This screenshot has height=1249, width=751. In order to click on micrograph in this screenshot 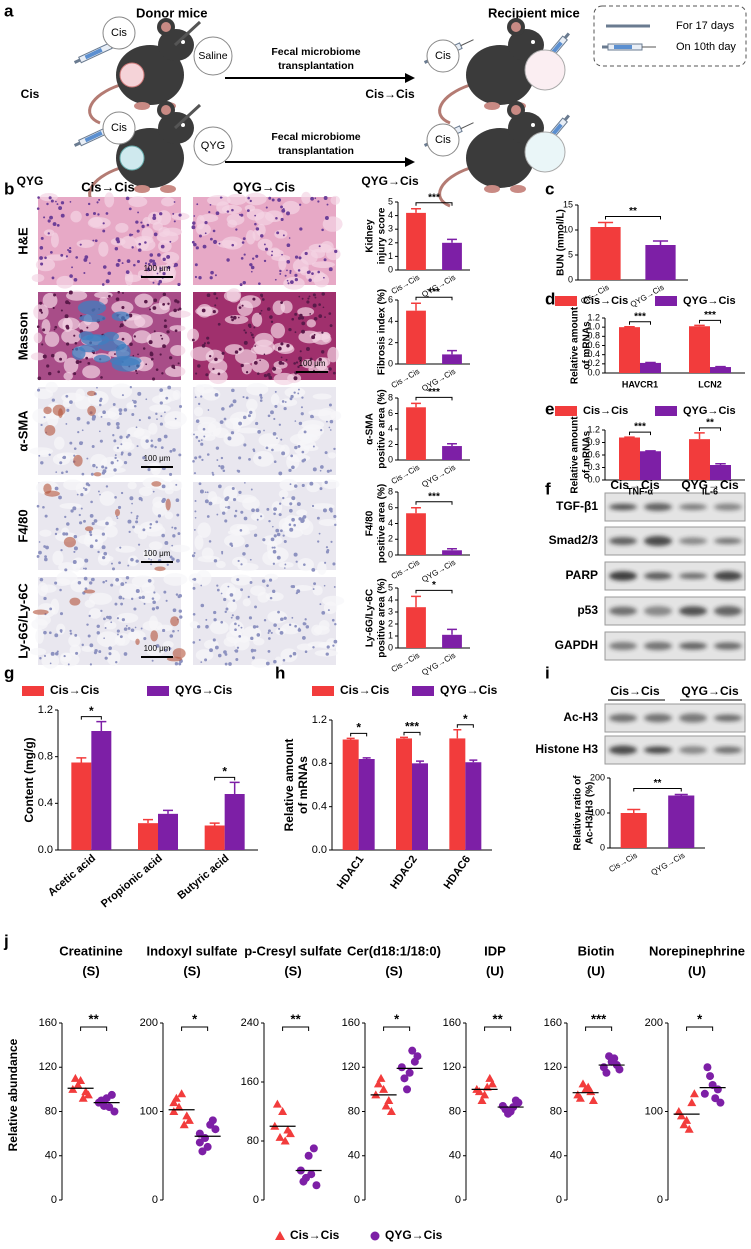, I will do `click(265, 527)`.